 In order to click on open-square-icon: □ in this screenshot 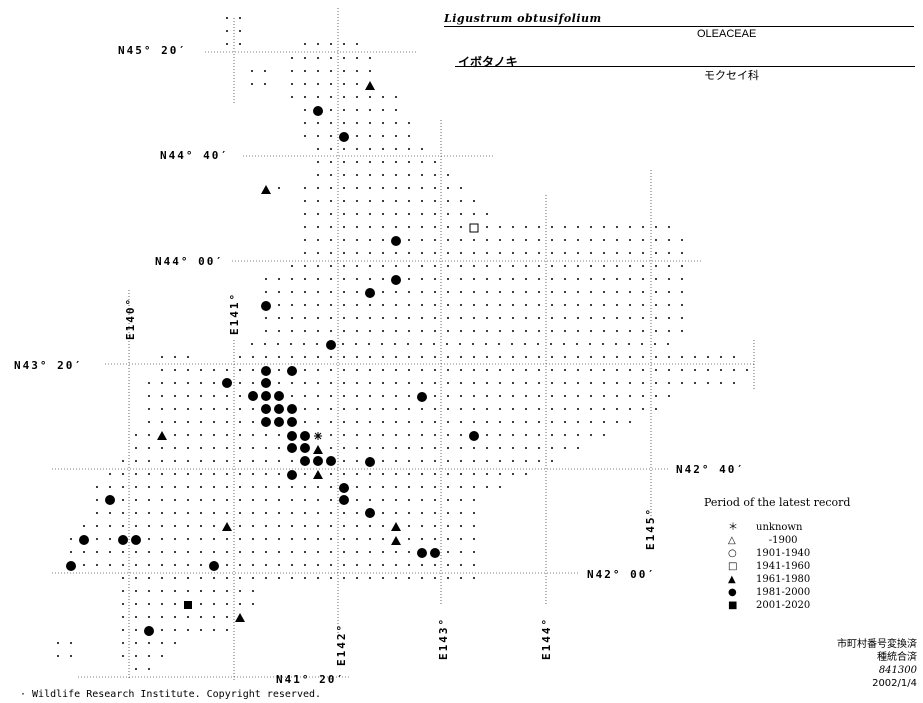, I will do `click(733, 566)`.